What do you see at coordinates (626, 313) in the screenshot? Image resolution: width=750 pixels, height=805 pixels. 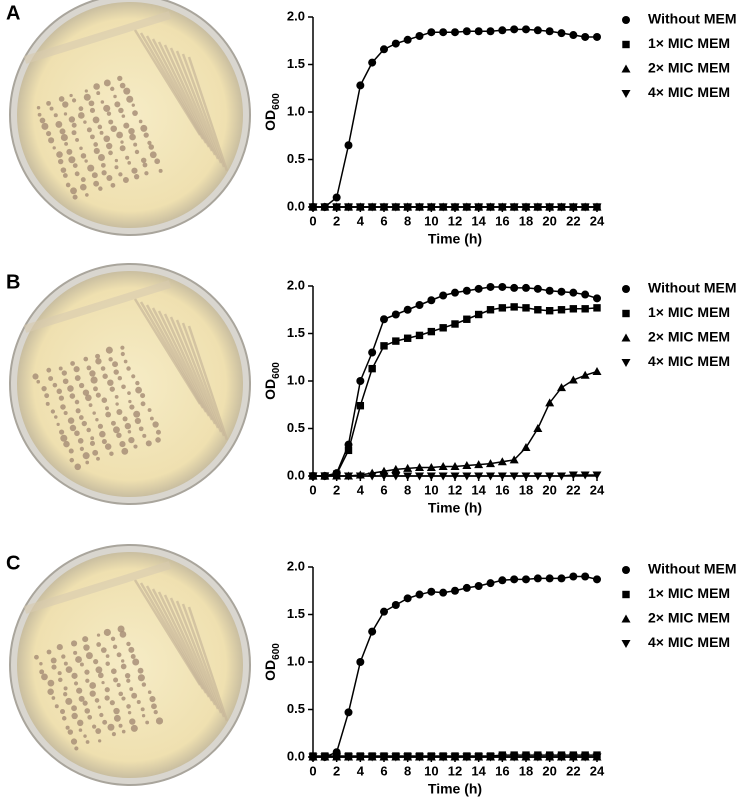 I see `legend-marker` at bounding box center [626, 313].